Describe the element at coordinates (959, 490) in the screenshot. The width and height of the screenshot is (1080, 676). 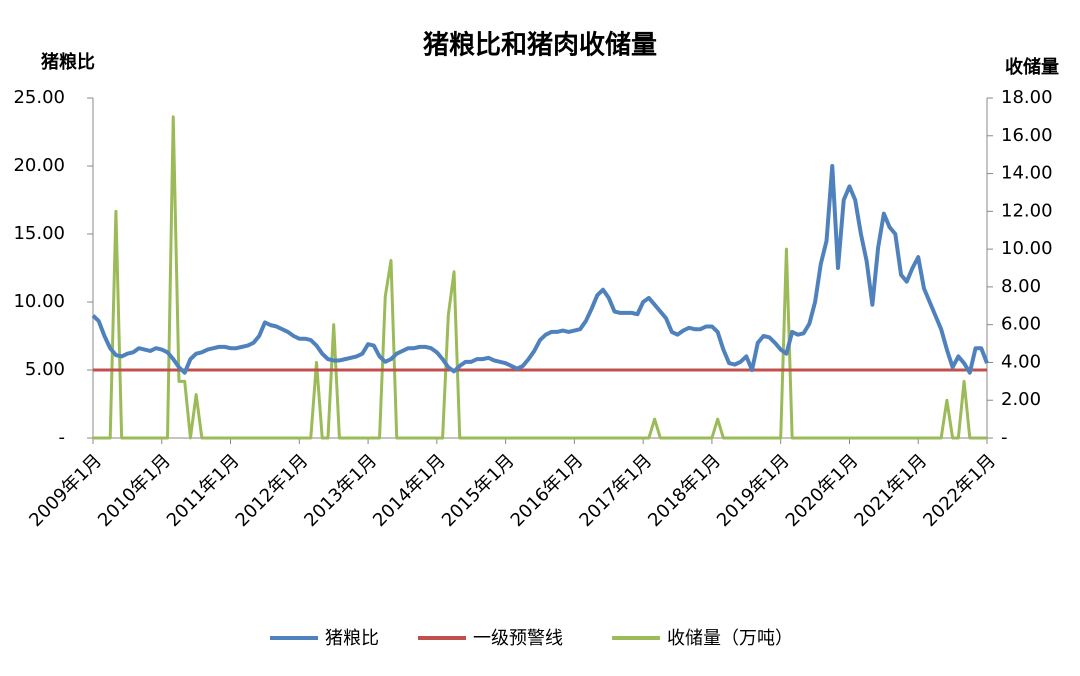
I see `x-tick-label: 2022年1月` at that location.